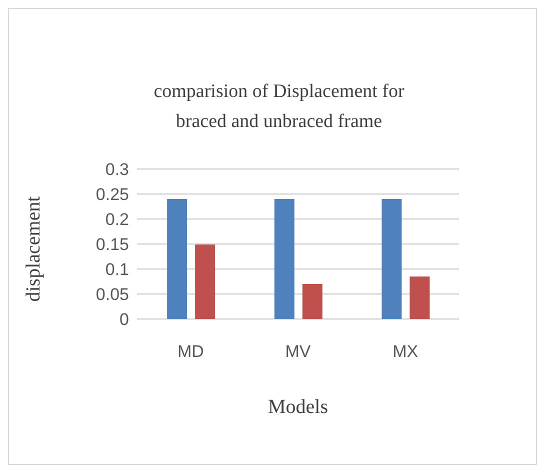  I want to click on x-tick-label: MD, so click(190, 352).